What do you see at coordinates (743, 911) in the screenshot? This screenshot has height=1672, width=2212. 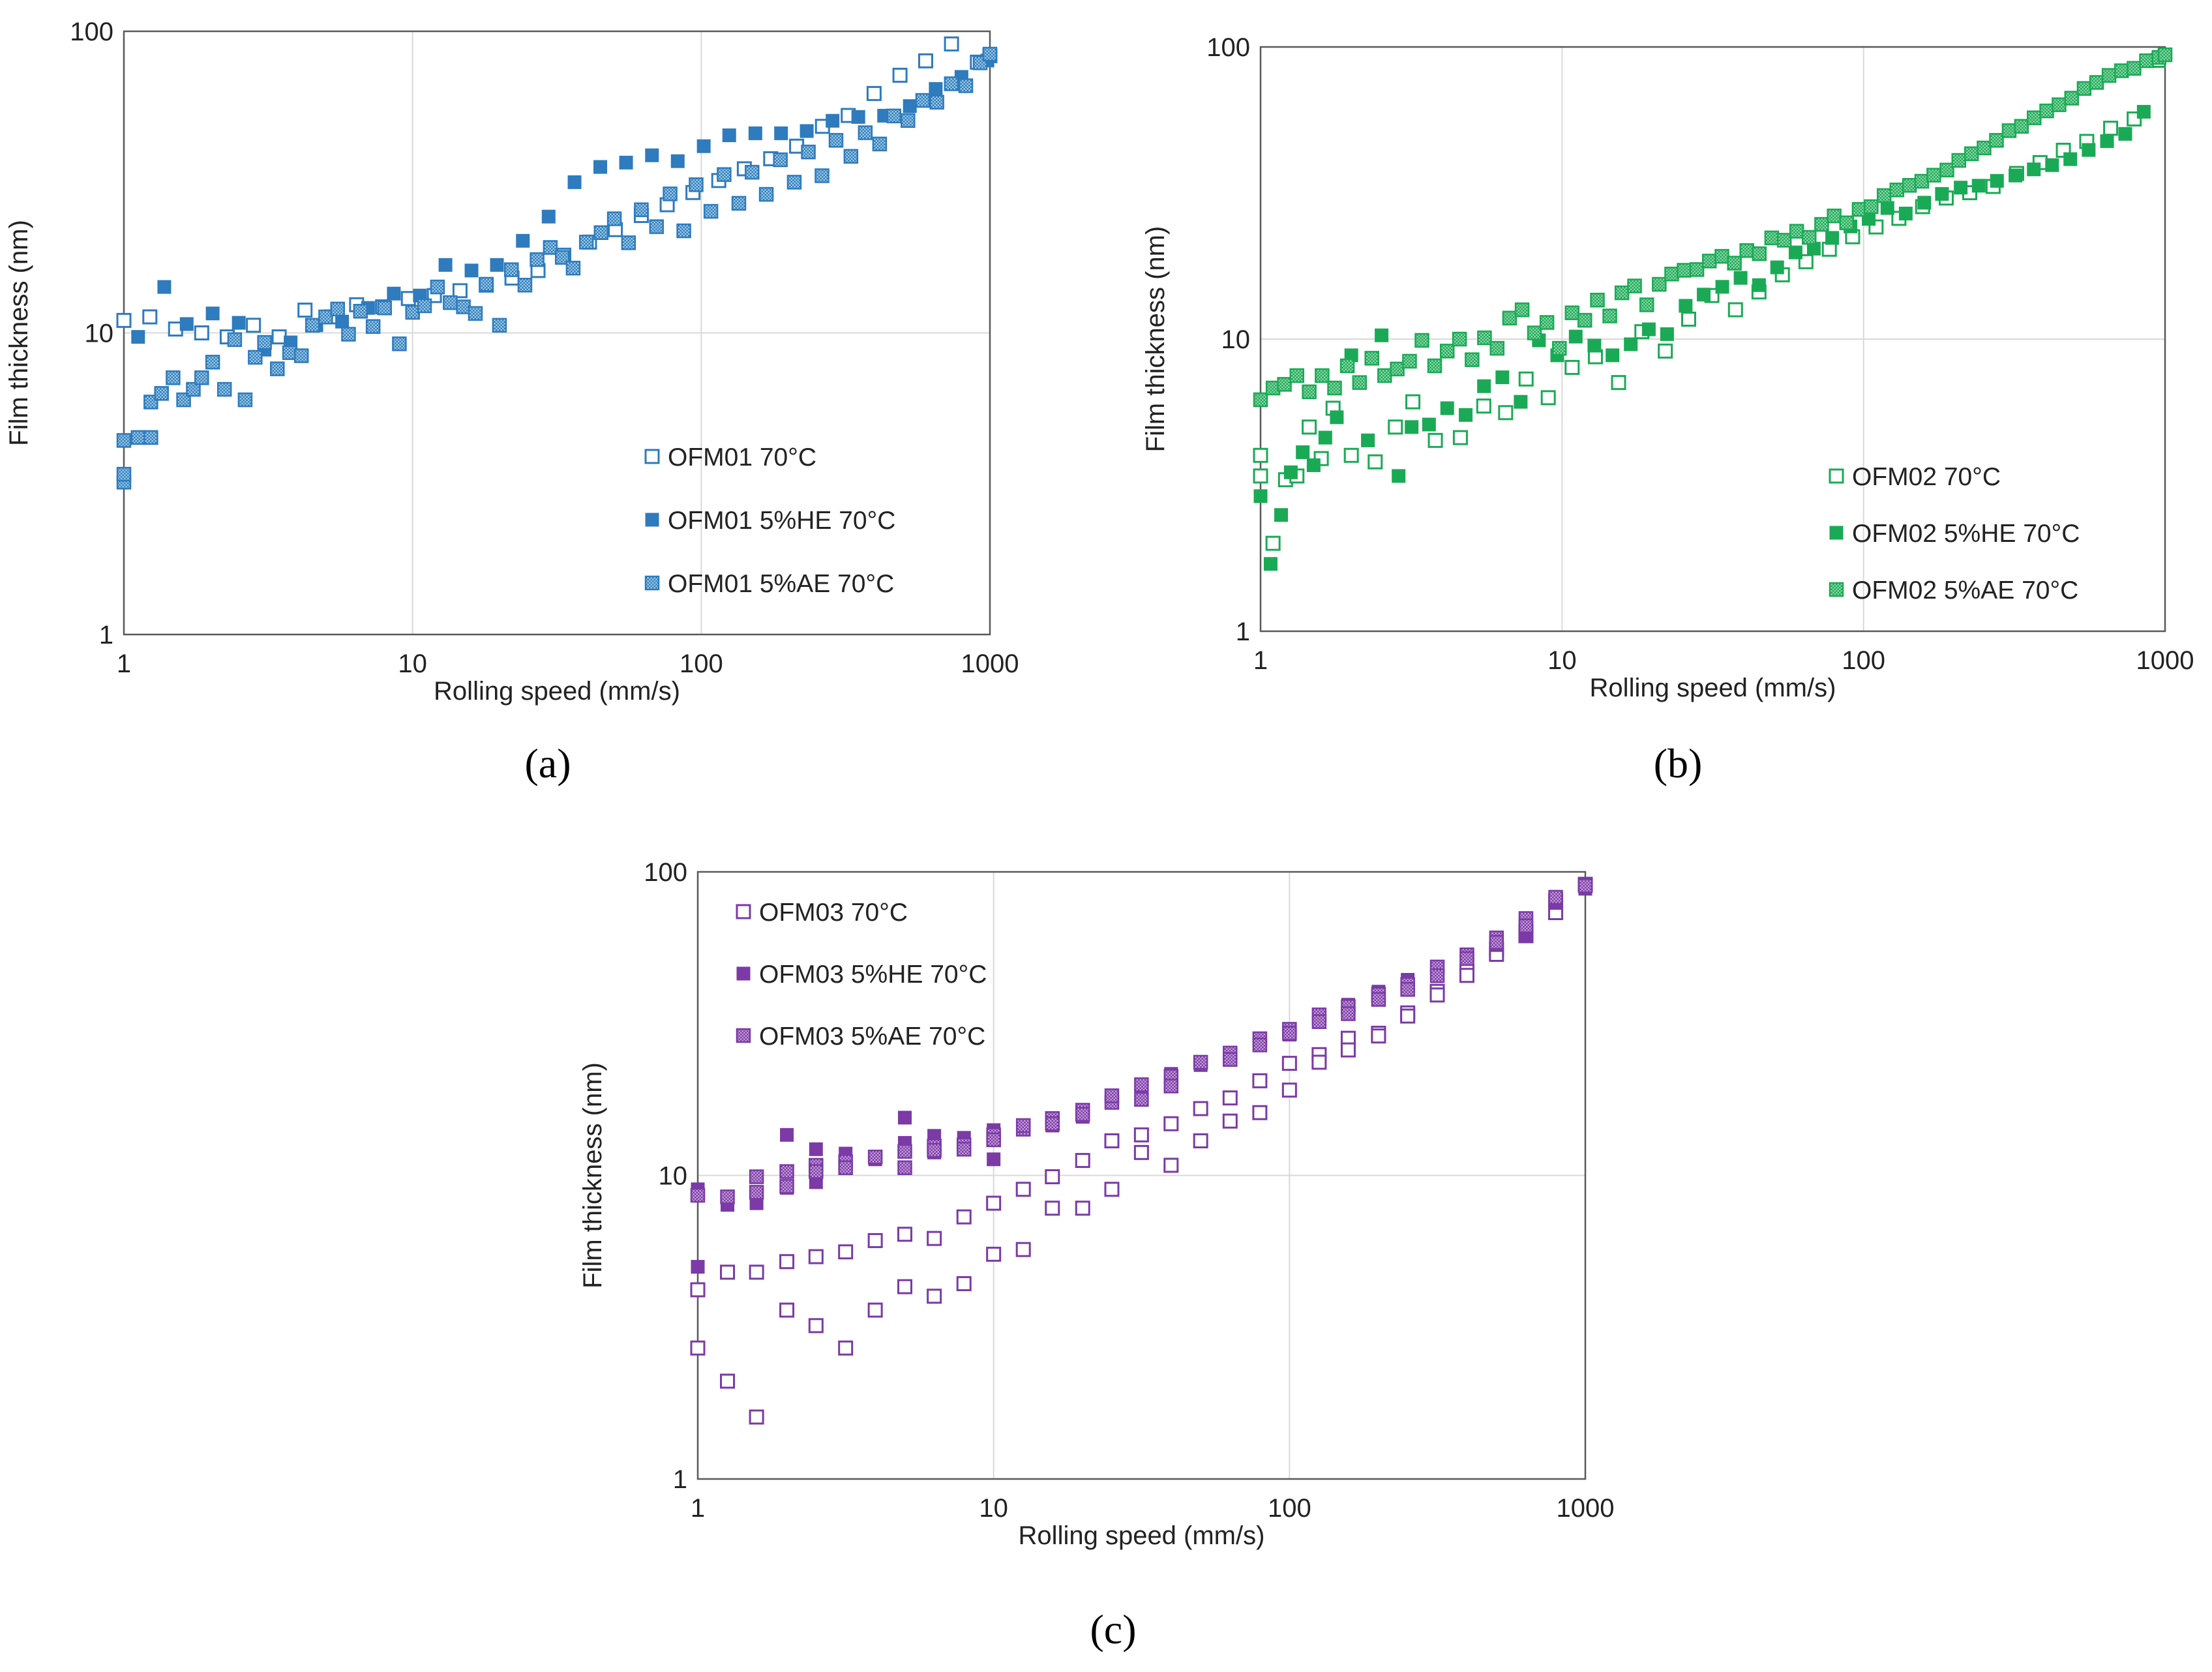 I see `legend-marker` at bounding box center [743, 911].